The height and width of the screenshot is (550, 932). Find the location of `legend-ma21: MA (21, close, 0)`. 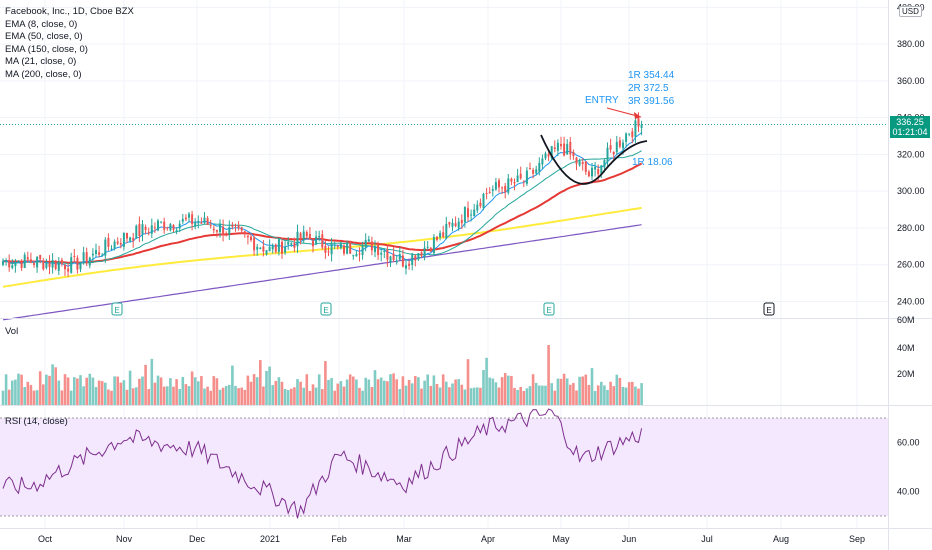

legend-ma21: MA (21, close, 0) is located at coordinates (41, 62).